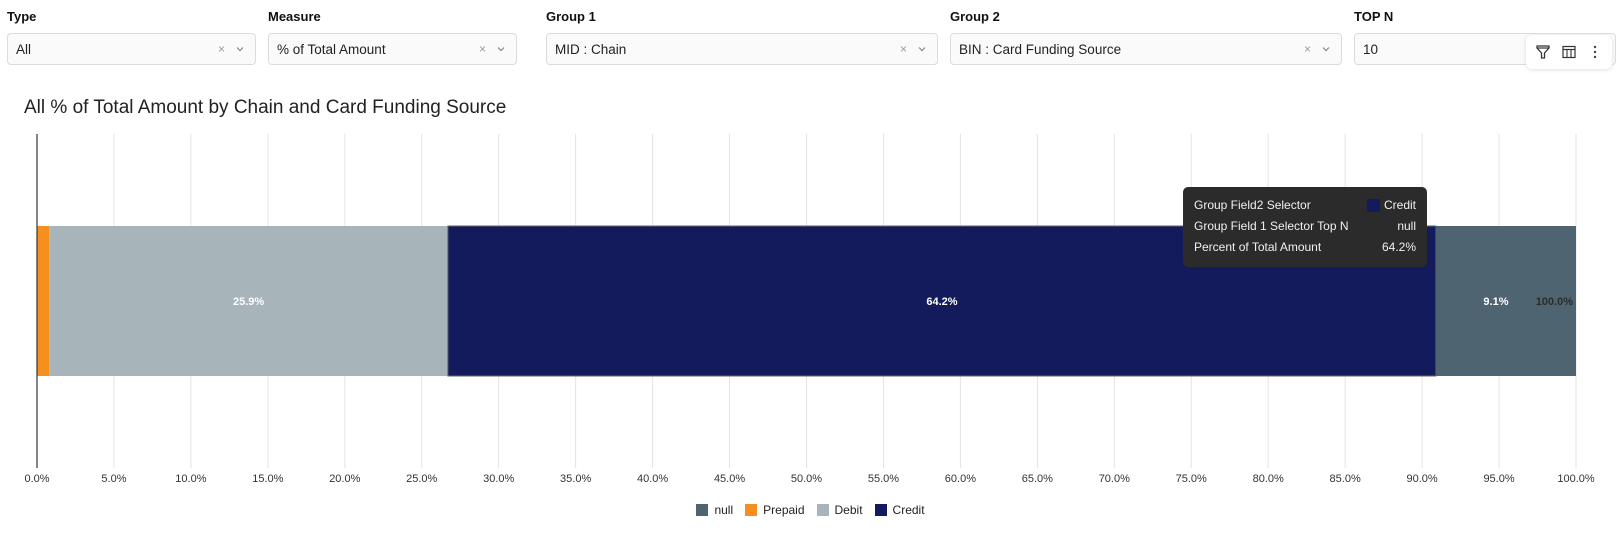 This screenshot has width=1621, height=539. I want to click on bar-data-label: 9.1%, so click(1495, 302).